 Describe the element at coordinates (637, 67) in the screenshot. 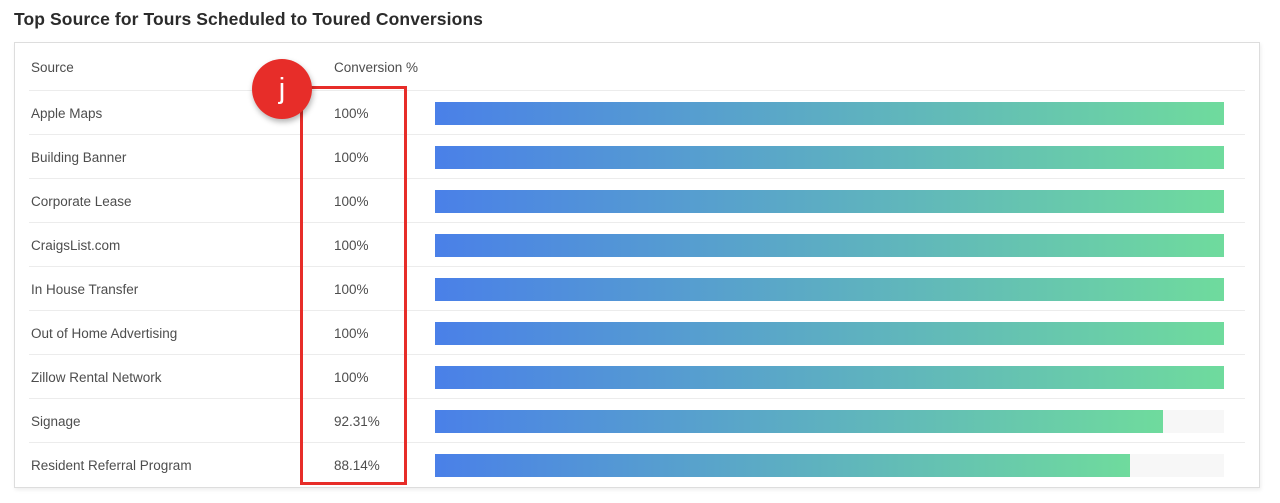

I see `table-header: Source Conversion %` at that location.